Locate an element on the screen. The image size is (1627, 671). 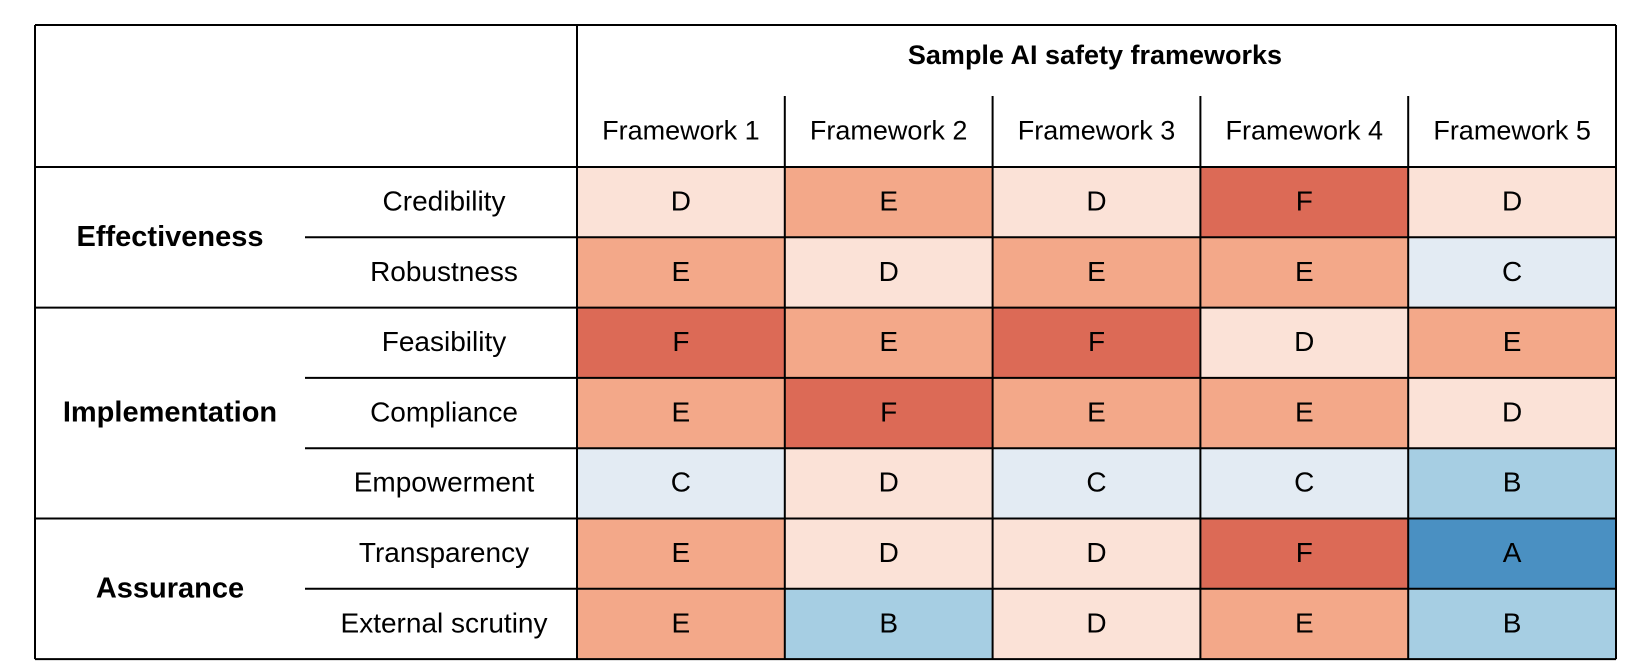
column-header: Framework 4 is located at coordinates (1305, 131).